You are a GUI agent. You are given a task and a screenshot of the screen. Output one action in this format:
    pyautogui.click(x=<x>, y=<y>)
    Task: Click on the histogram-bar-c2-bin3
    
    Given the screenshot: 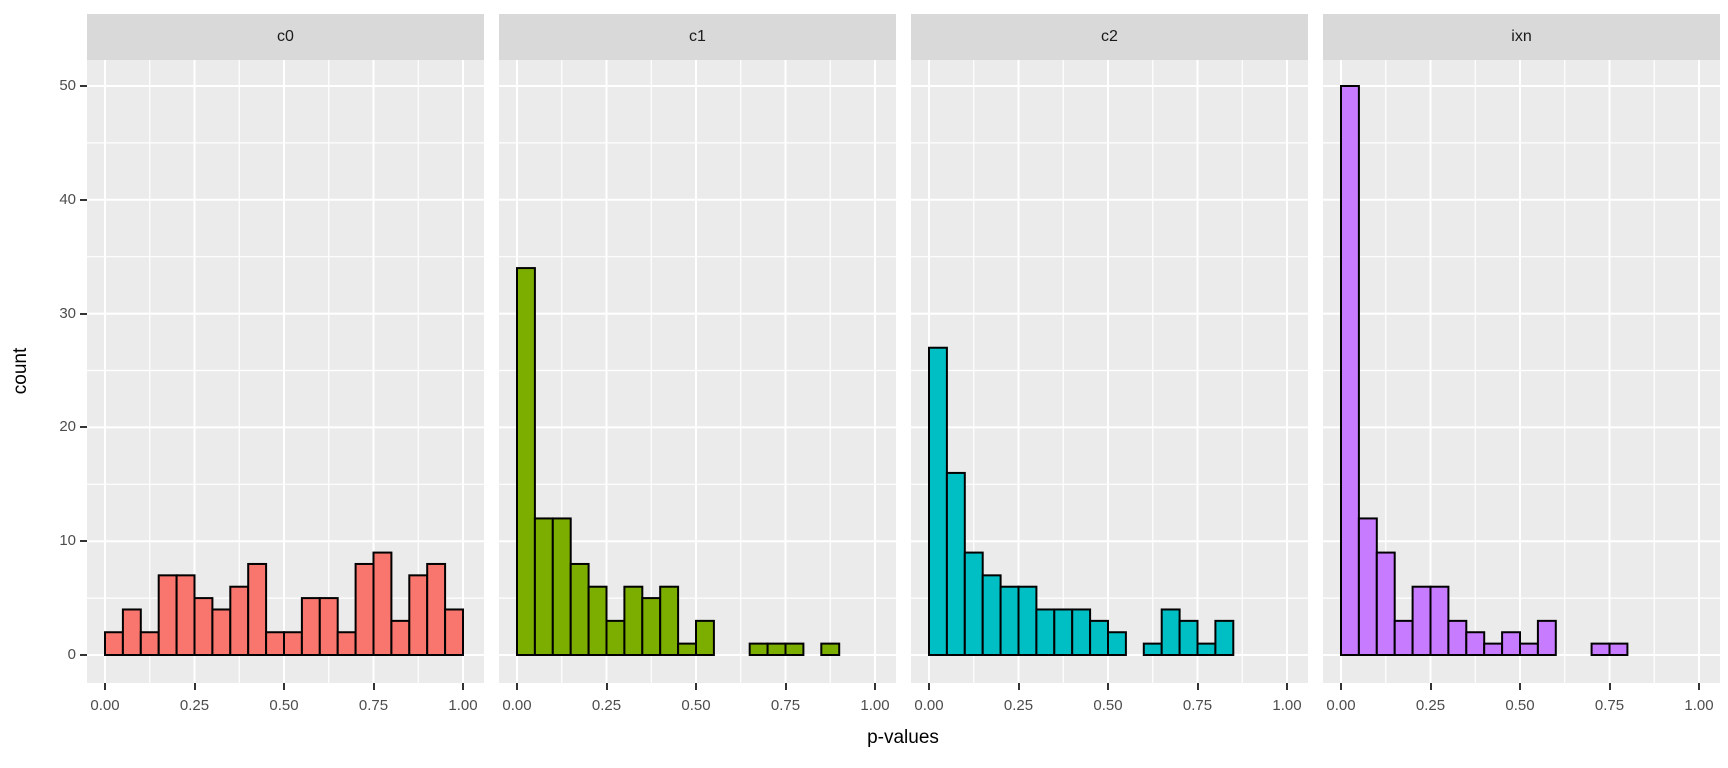 What is the action you would take?
    pyautogui.click(x=991, y=615)
    